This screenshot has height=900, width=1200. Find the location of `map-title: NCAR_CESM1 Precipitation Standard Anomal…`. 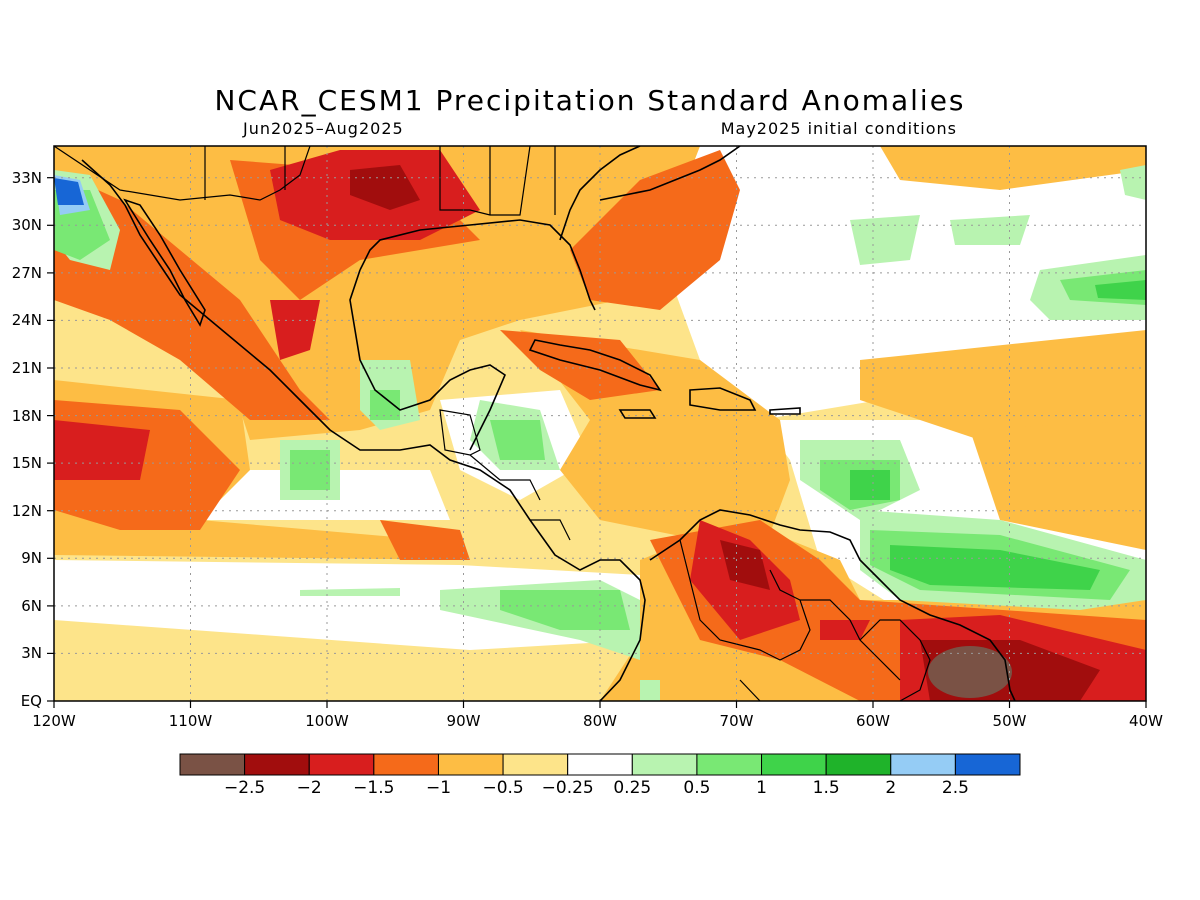

map-title: NCAR_CESM1 Precipitation Standard Anomal… is located at coordinates (590, 100).